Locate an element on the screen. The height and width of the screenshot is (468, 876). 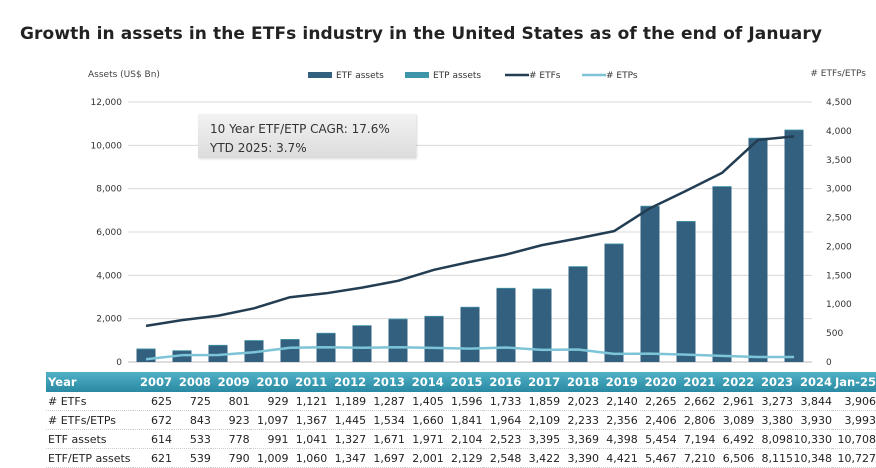
table-header-year: 2016 is located at coordinates (502, 382).